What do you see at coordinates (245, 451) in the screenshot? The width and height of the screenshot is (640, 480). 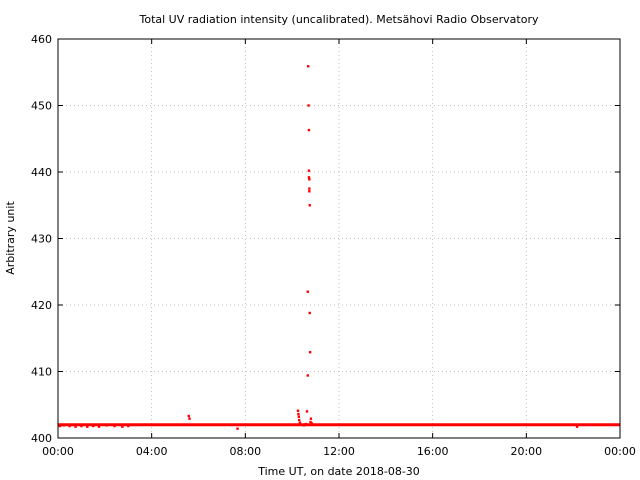 I see `x-tick-label: 08:00` at bounding box center [245, 451].